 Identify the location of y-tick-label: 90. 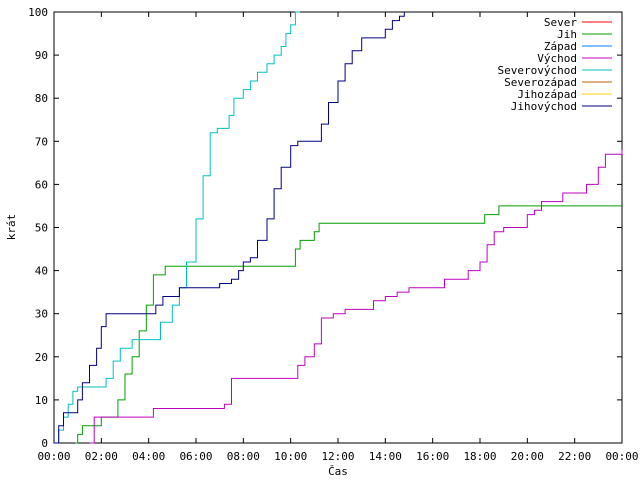
(41, 55).